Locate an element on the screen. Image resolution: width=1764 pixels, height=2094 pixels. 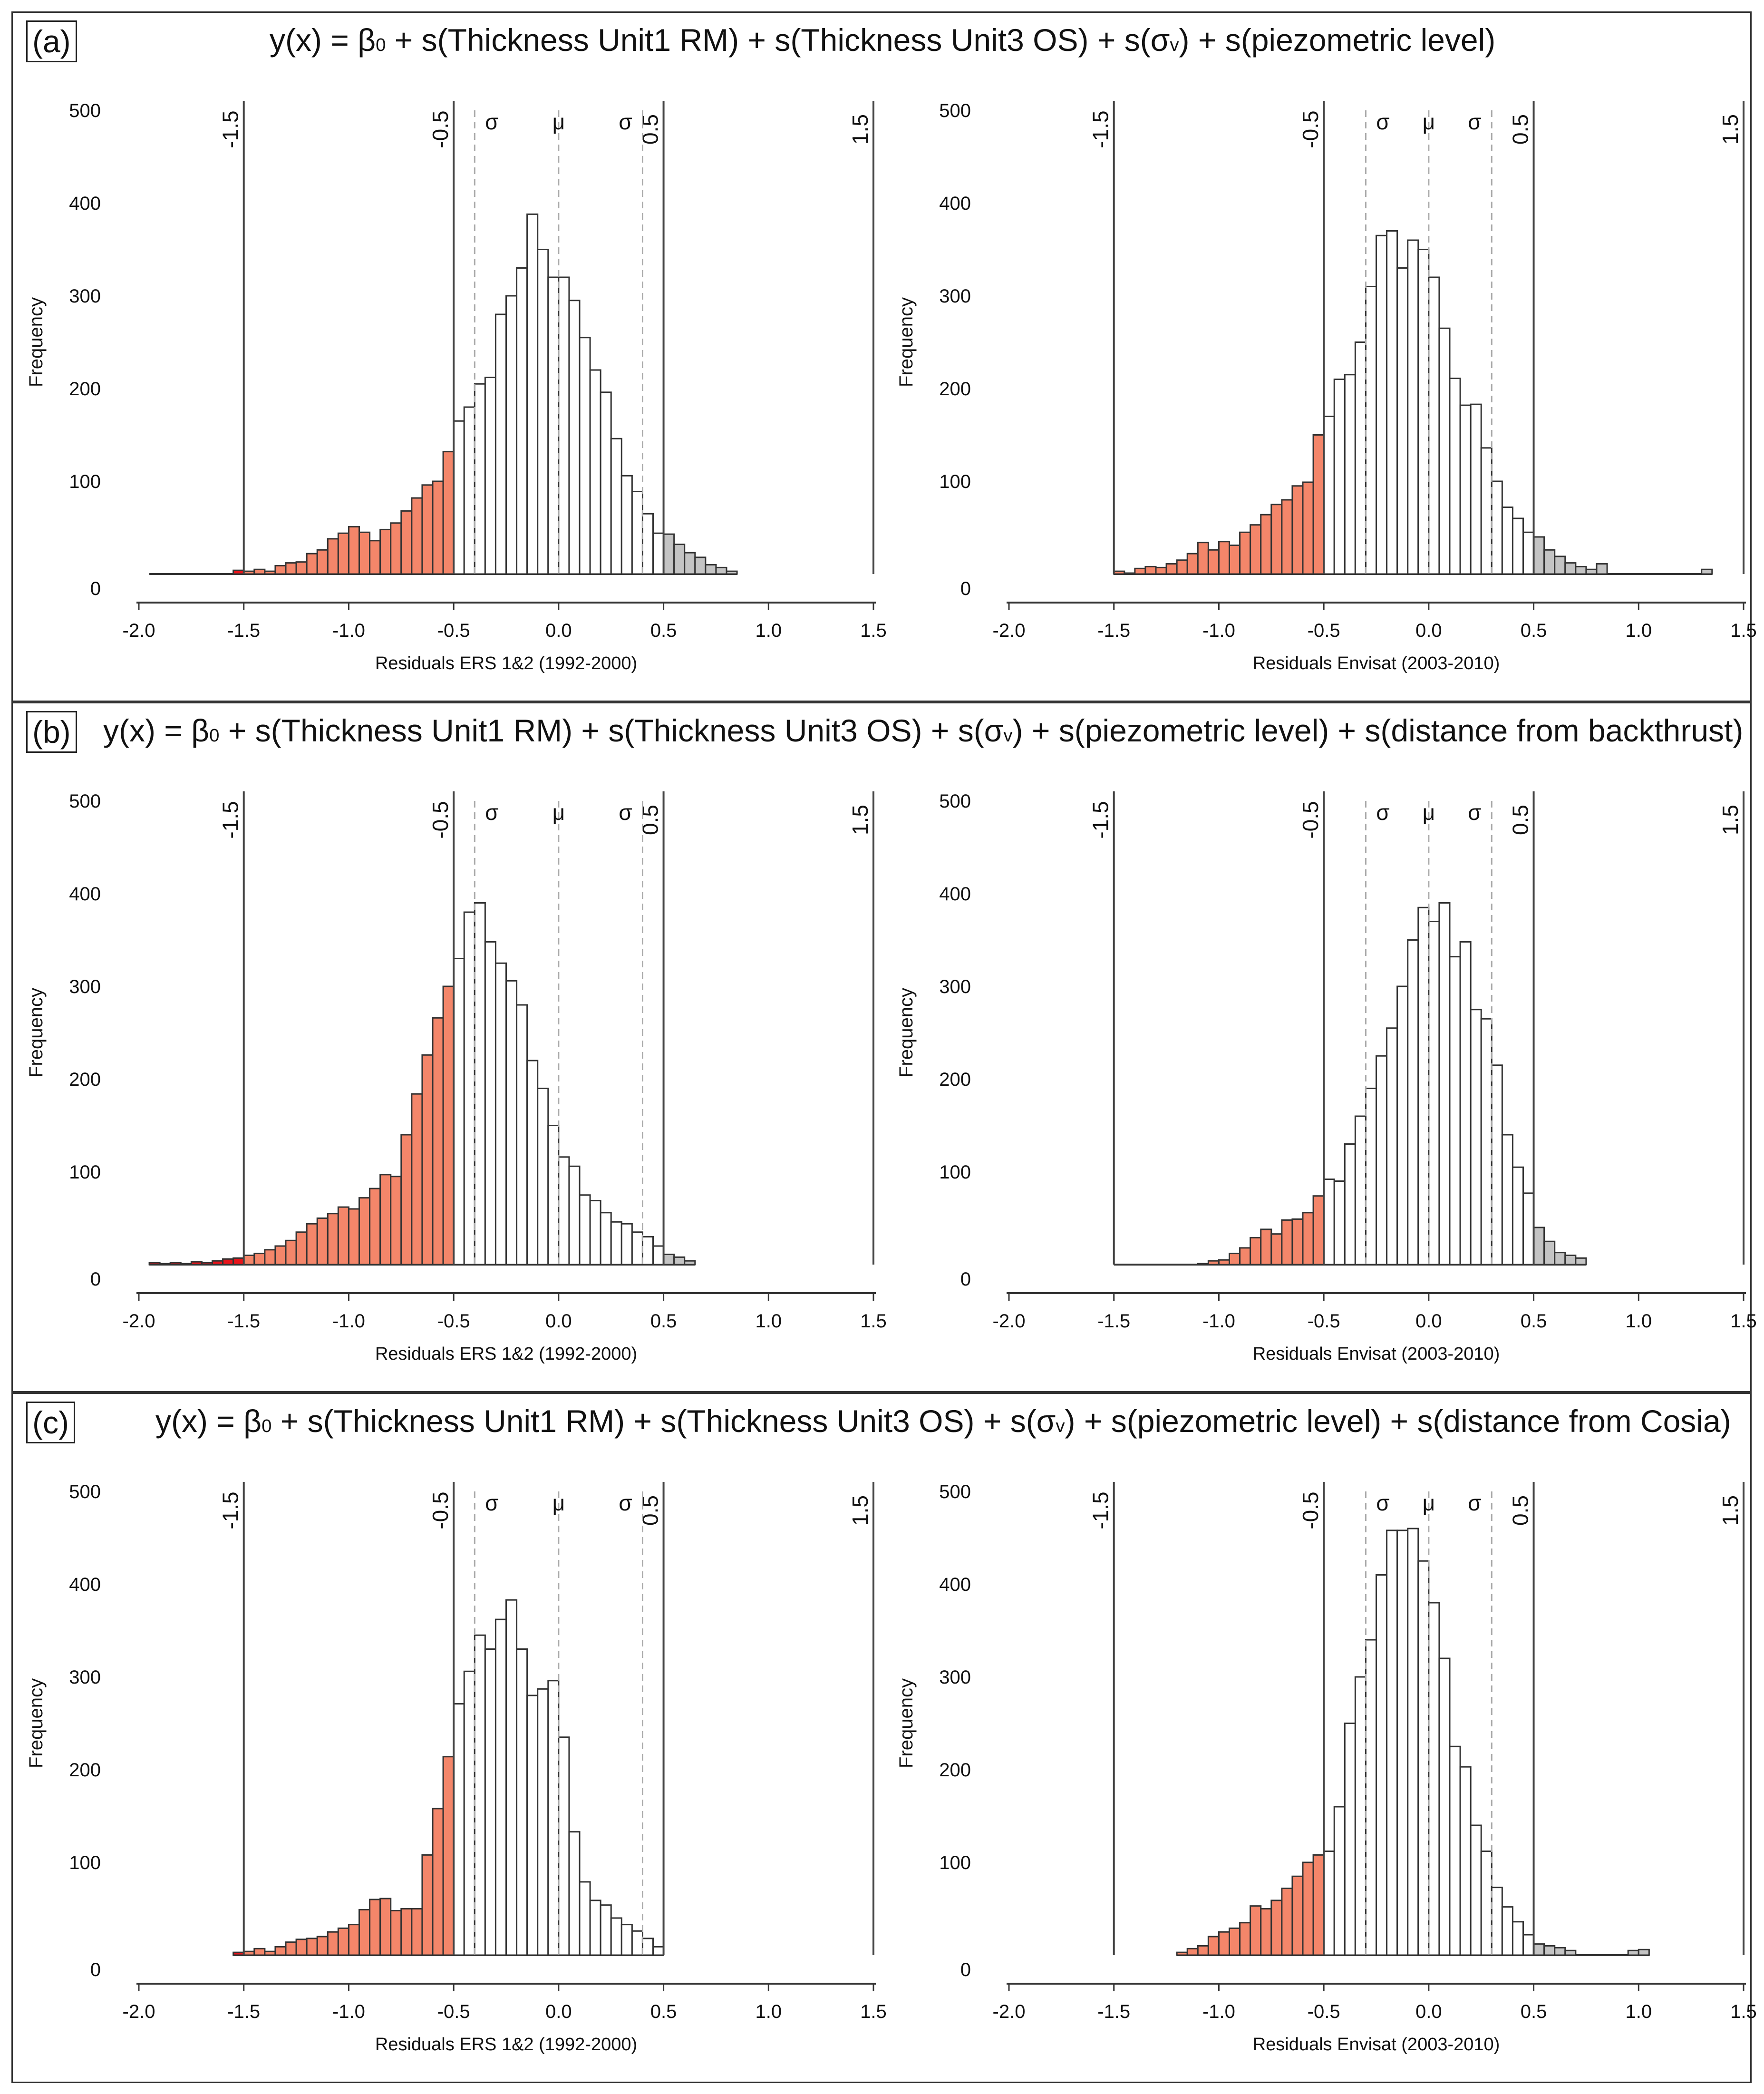
y-axis-label: Frequency is located at coordinates (36, 1033).